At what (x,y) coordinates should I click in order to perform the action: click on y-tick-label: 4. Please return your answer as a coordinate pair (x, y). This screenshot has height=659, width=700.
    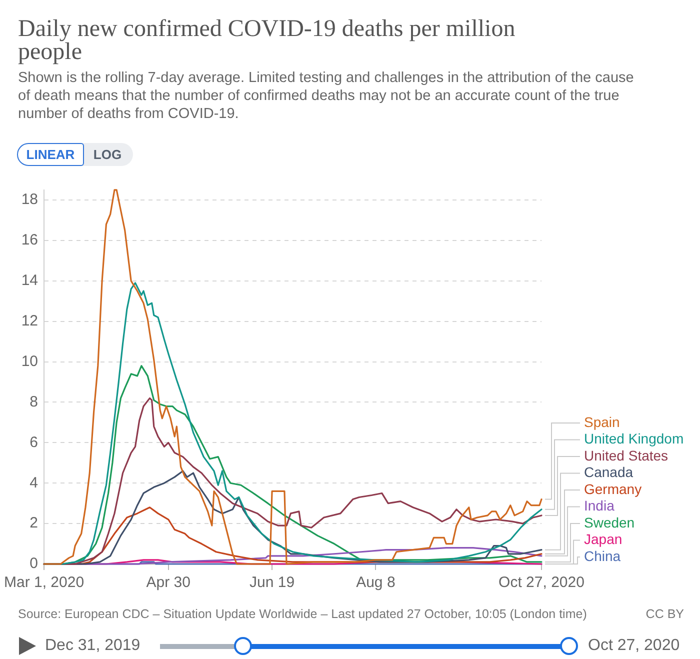
    Looking at the image, I should click on (34, 483).